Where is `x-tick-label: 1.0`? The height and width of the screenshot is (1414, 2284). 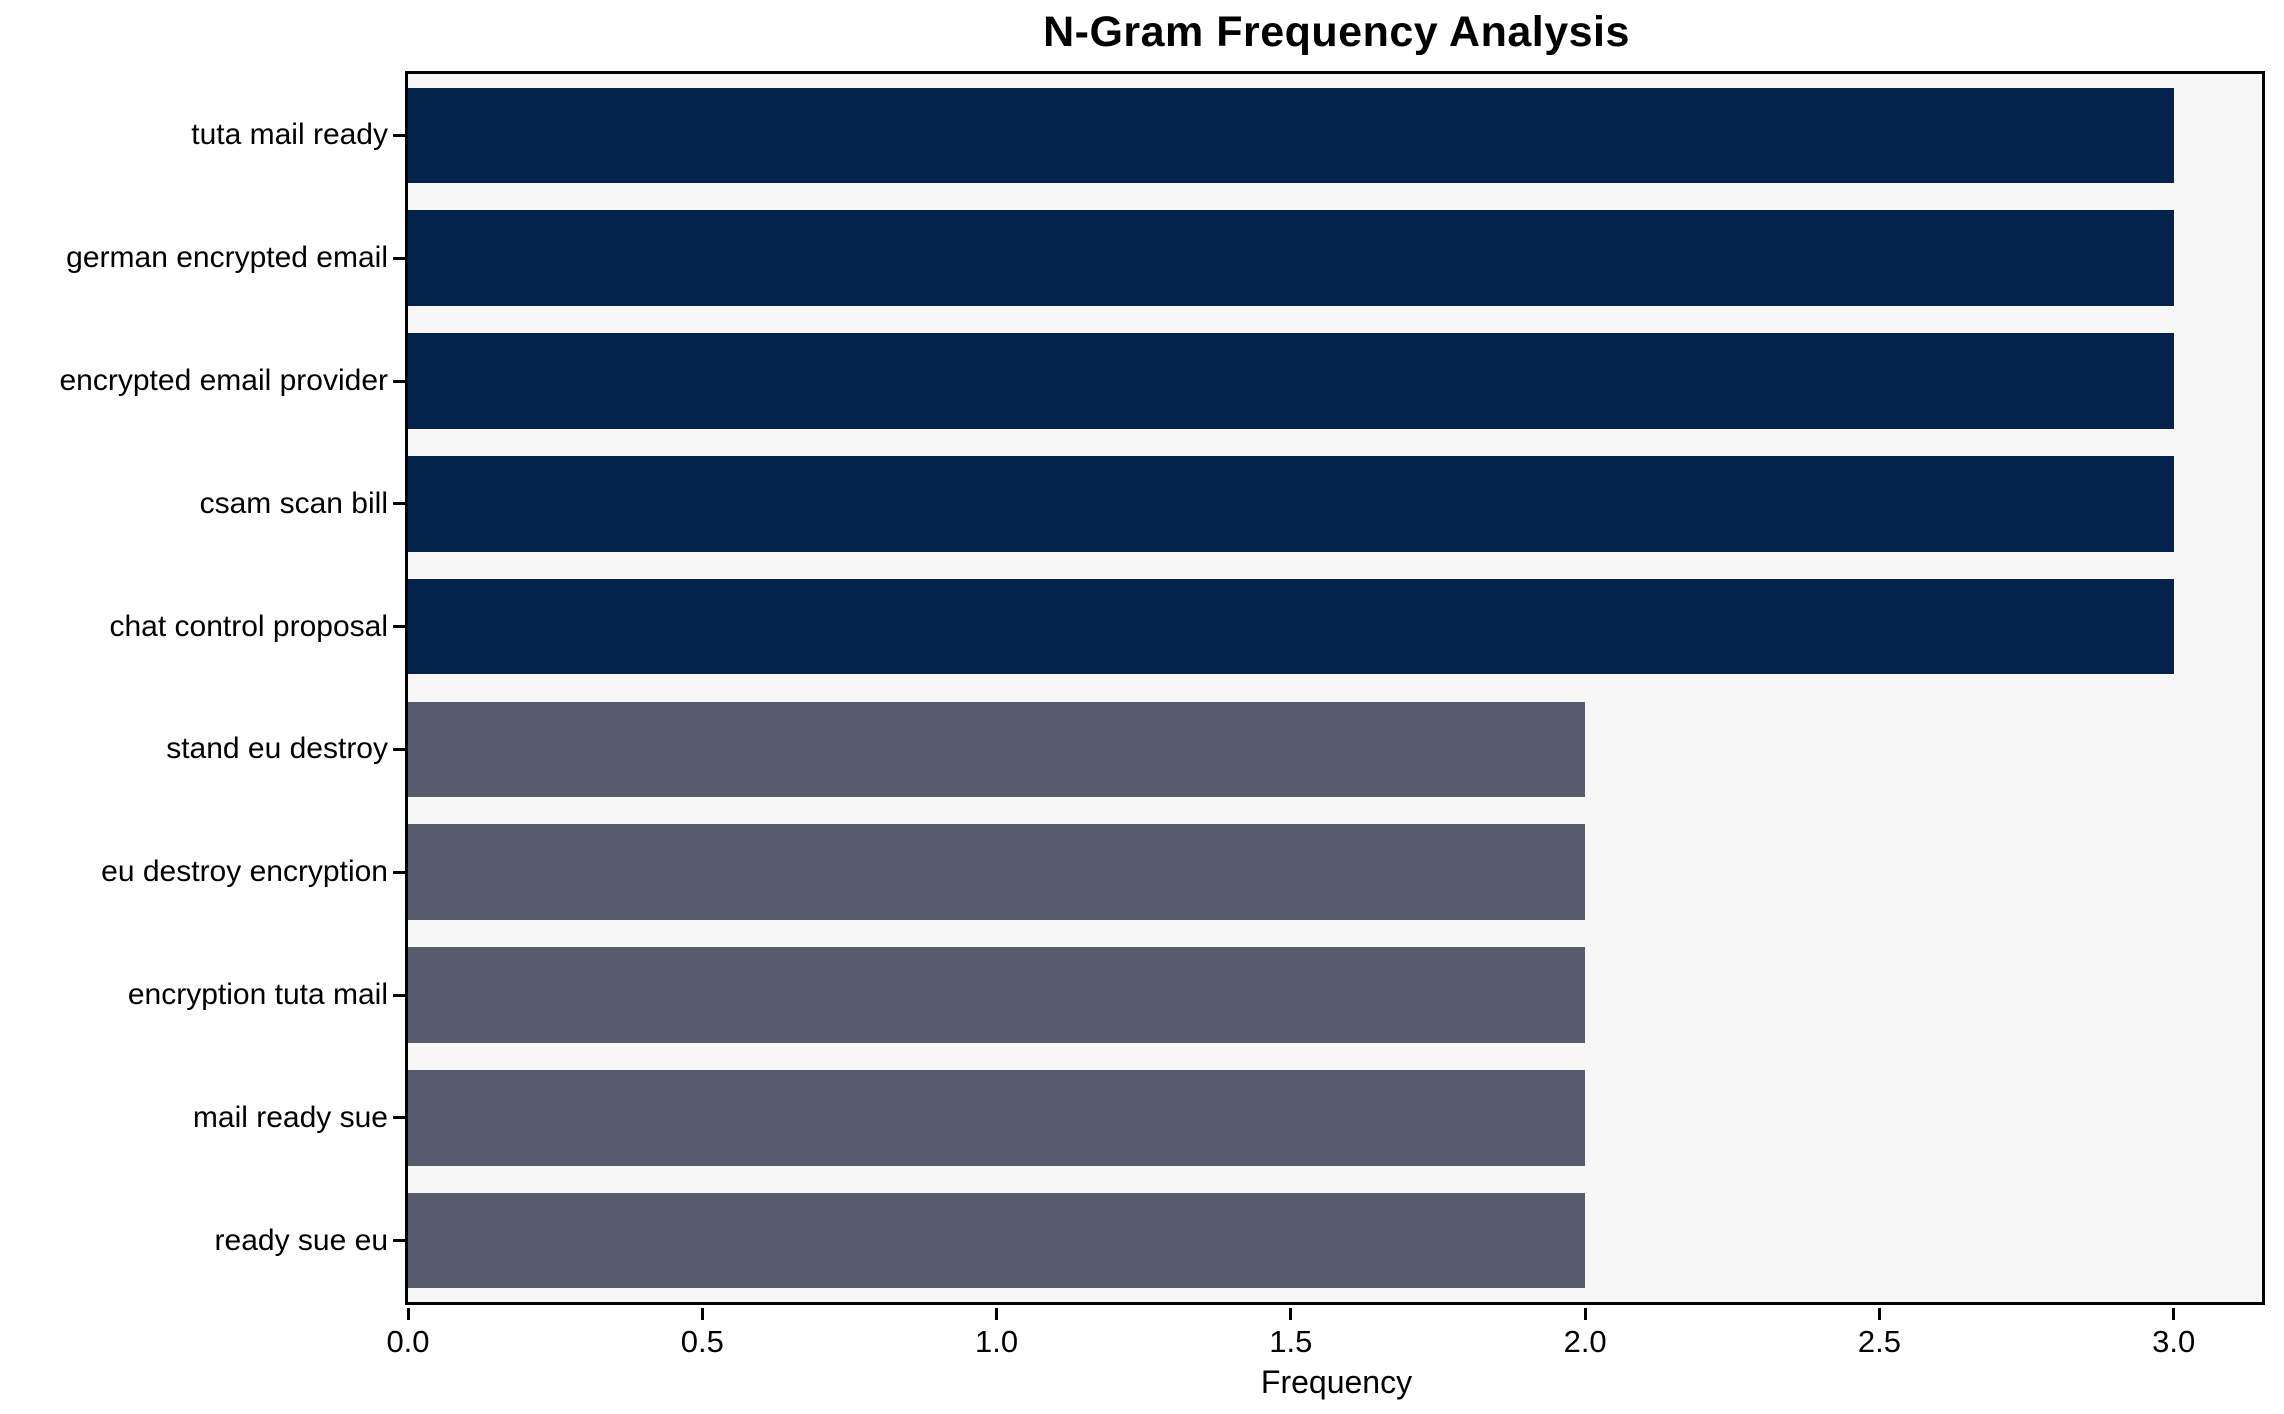 x-tick-label: 1.0 is located at coordinates (997, 1341).